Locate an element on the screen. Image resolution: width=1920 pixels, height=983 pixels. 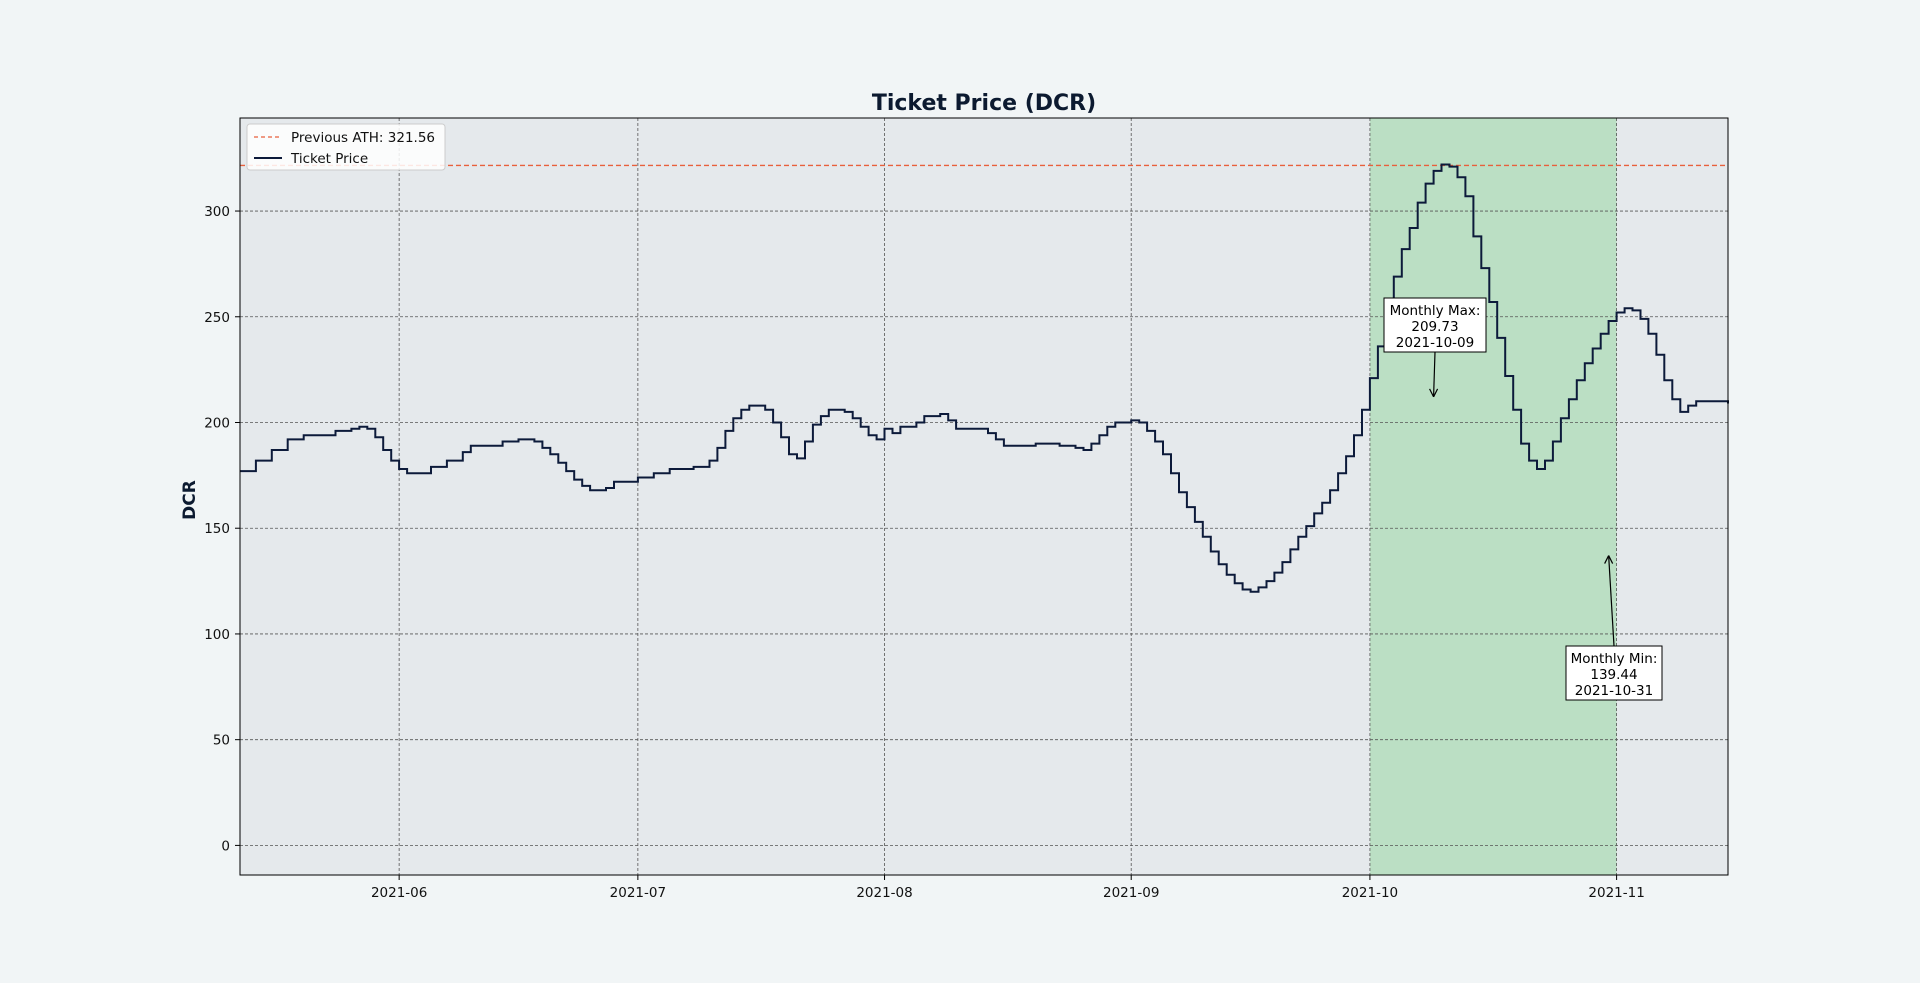
annotation-text-line: 139.44 is located at coordinates (1613, 675).